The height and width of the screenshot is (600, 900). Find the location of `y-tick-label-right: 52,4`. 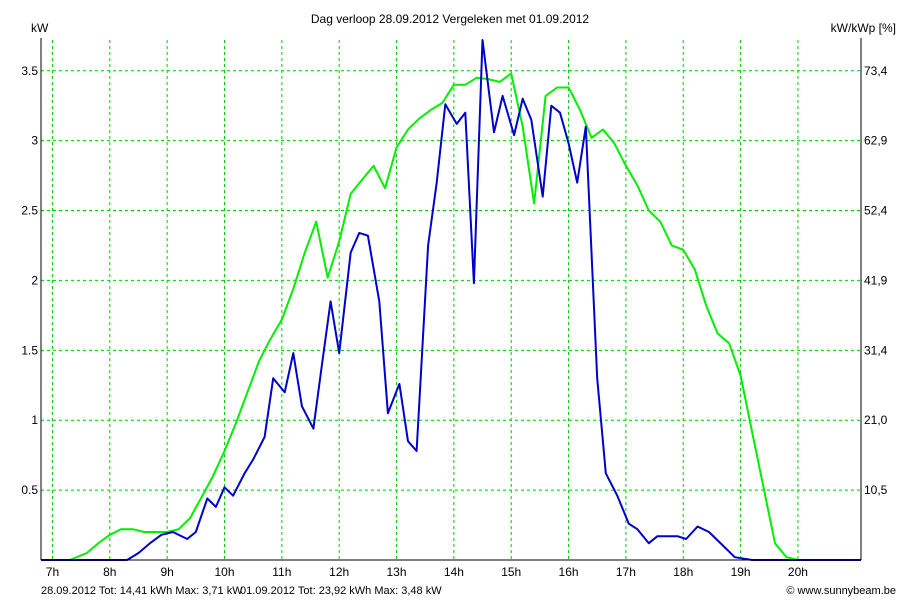

y-tick-label-right: 52,4 is located at coordinates (876, 211).